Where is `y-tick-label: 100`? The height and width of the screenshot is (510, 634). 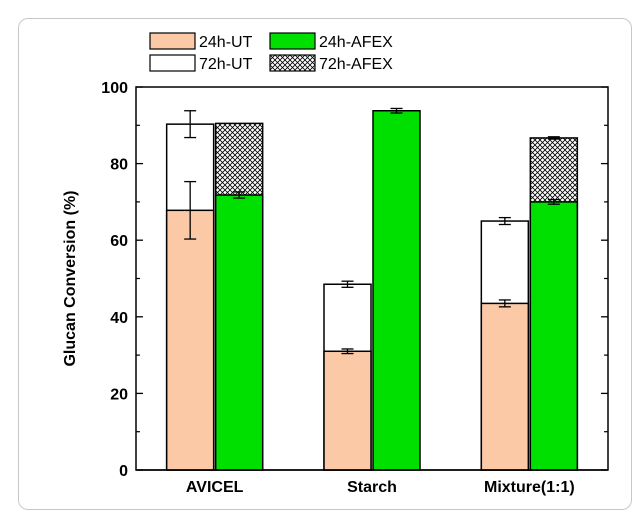 y-tick-label: 100 is located at coordinates (114, 88).